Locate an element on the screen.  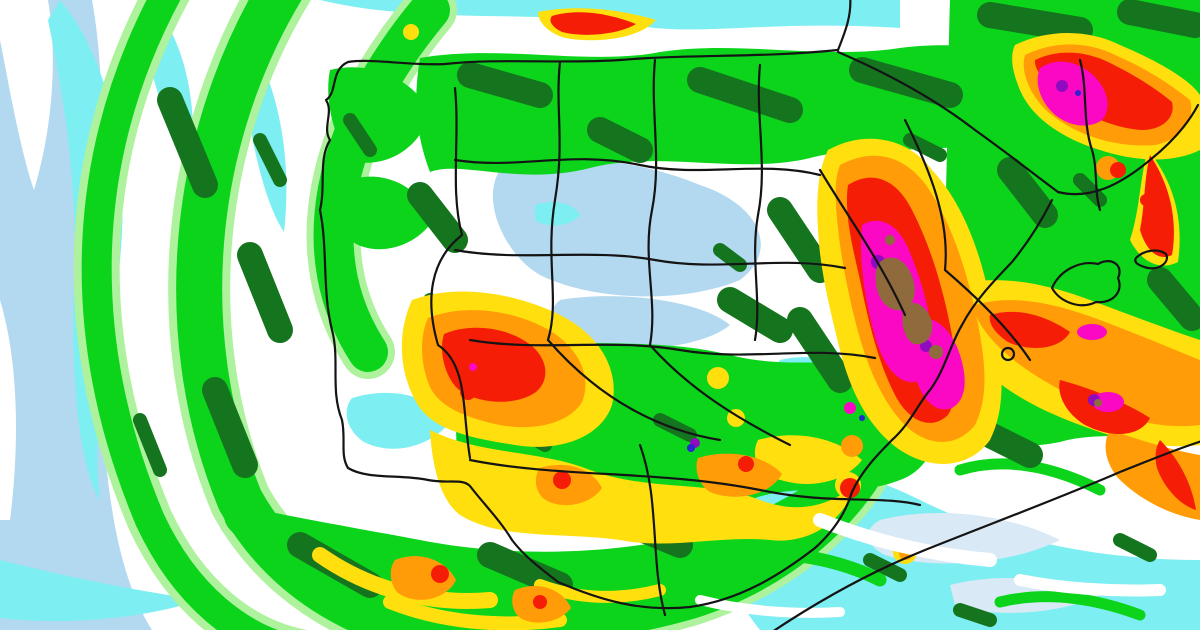
white-streak-topleft is located at coordinates (26, 95).